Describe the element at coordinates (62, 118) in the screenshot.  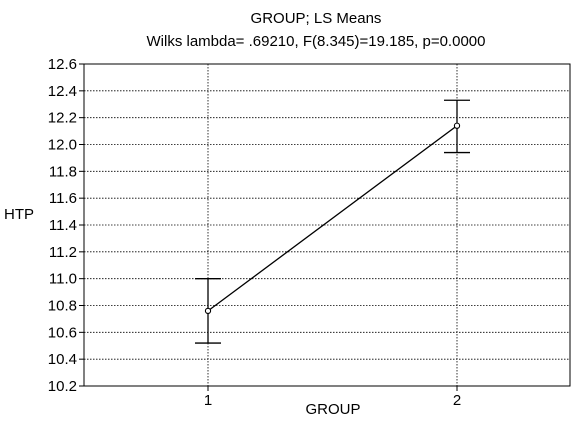
I see `y-tick-label: 12.2` at that location.